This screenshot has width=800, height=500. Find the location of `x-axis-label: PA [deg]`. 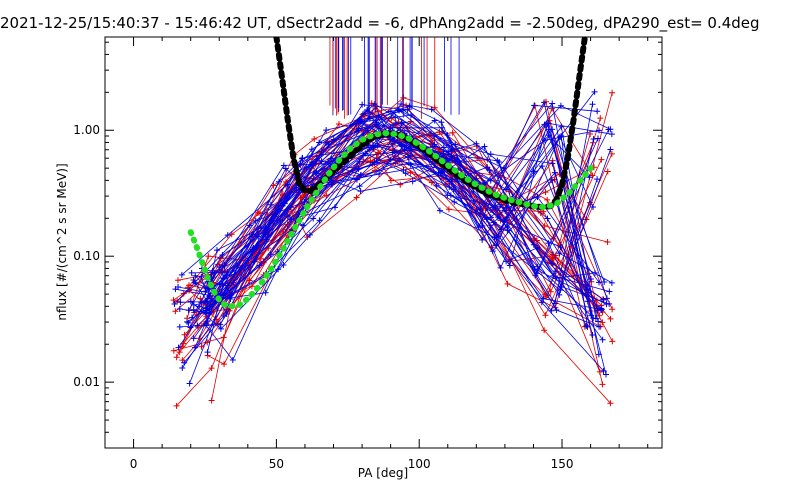

x-axis-label: PA [deg] is located at coordinates (383, 473).